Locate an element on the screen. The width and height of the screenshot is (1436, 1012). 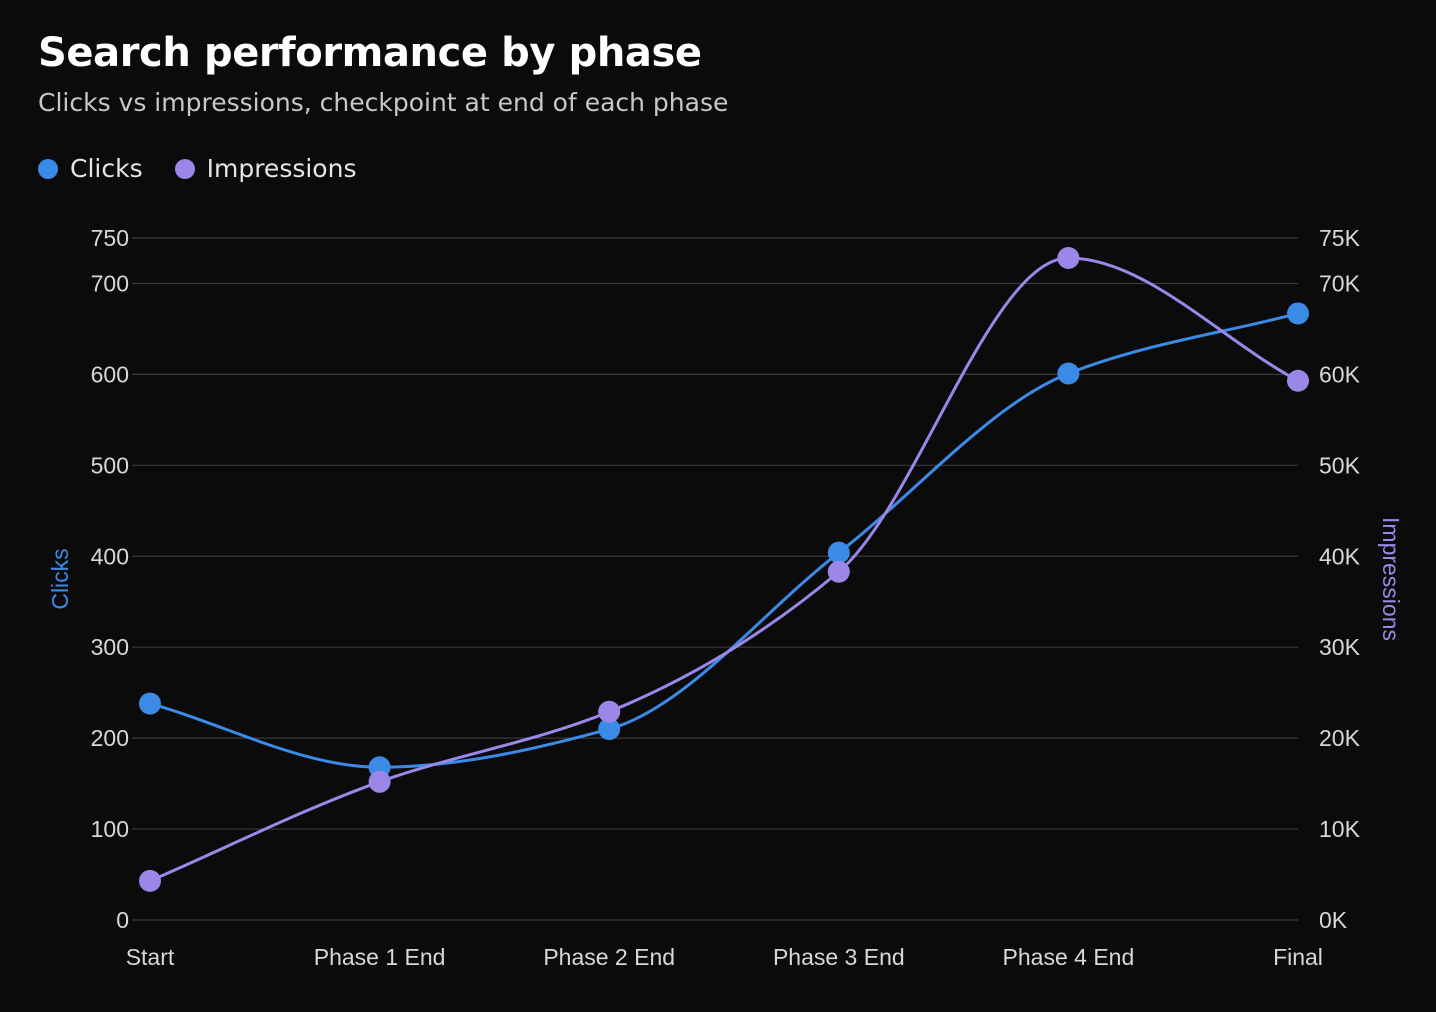
legend-swatch-impressions is located at coordinates (184, 168).